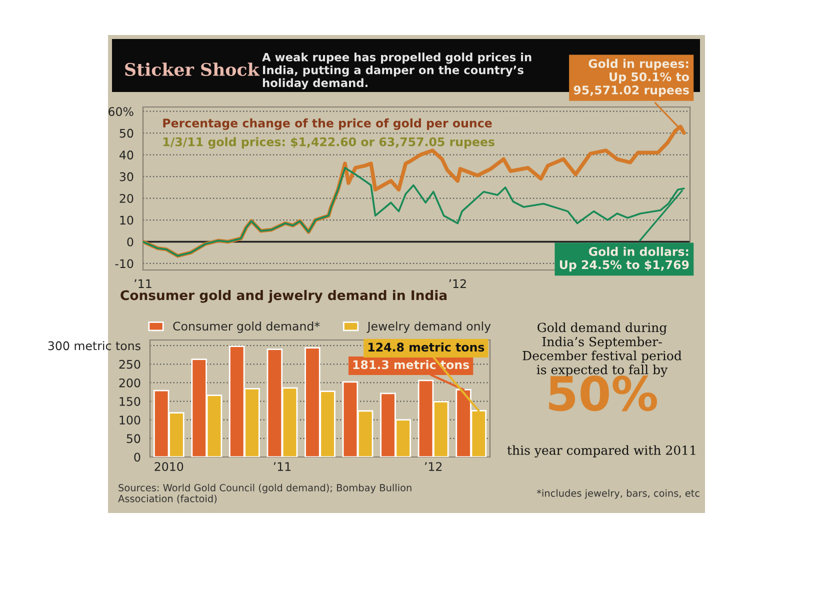 This screenshot has height=608, width=814. I want to click on data-label: 181.3 metric tons, so click(411, 365).